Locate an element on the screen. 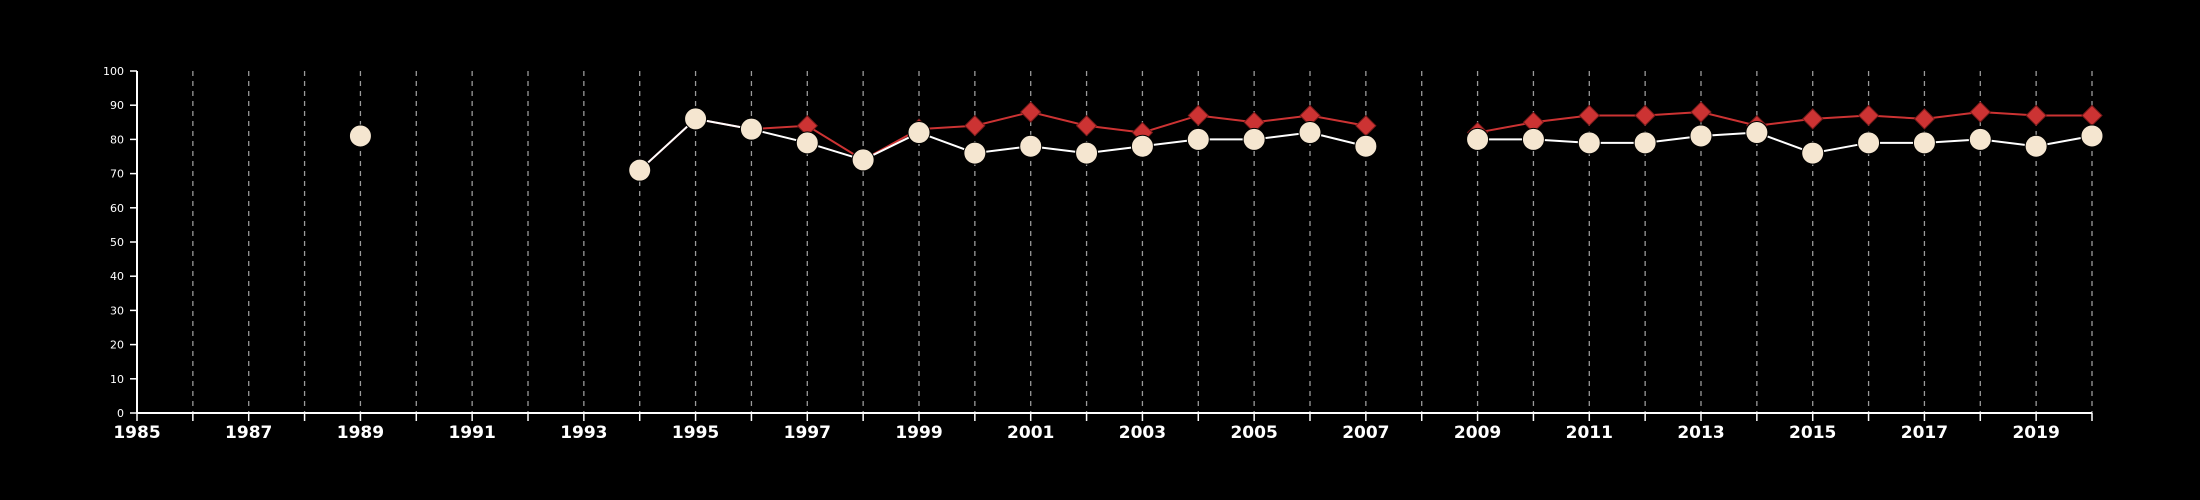 The height and width of the screenshot is (500, 2200). y-tick-label: 40 is located at coordinates (117, 276).